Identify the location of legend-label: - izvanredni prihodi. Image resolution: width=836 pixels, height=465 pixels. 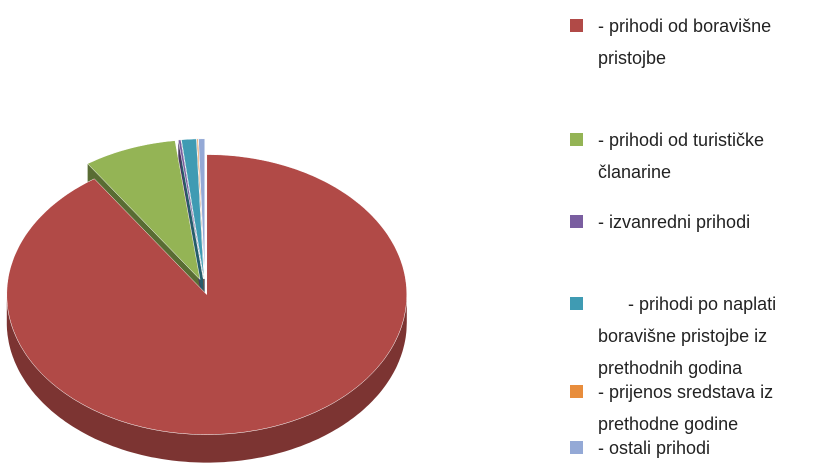
(674, 222).